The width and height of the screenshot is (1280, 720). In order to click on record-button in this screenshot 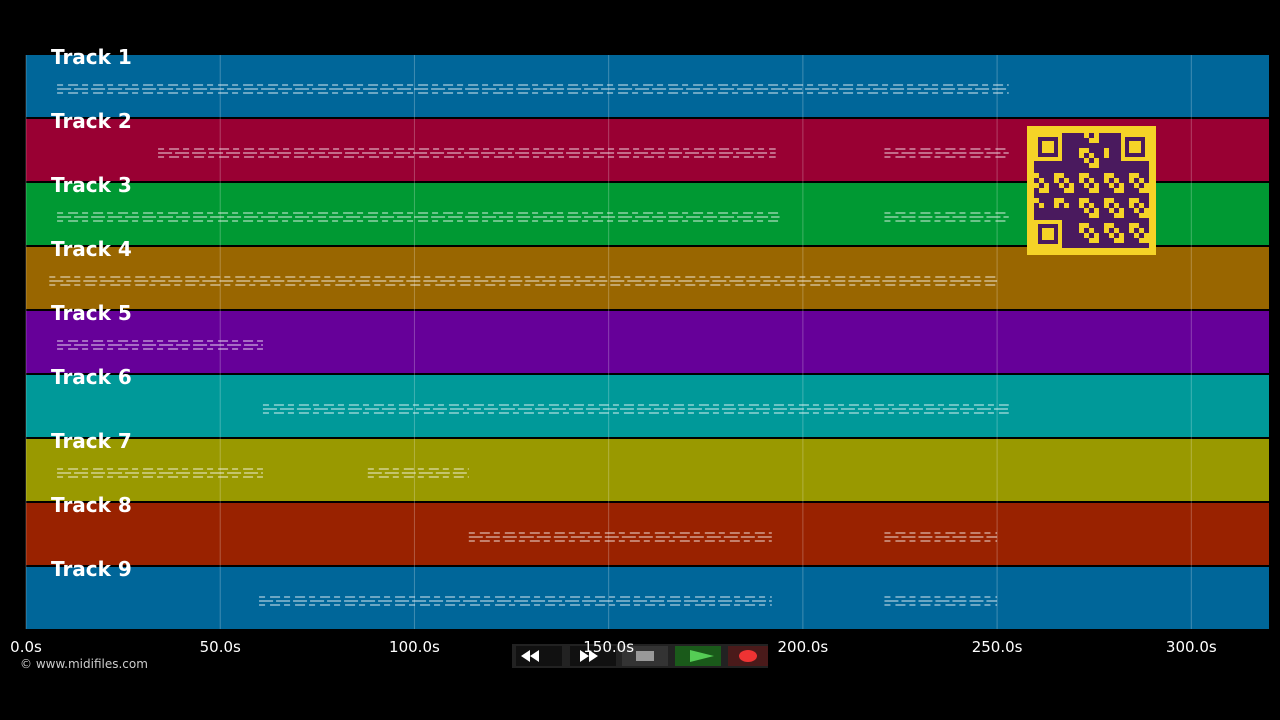, I will do `click(748, 656)`.